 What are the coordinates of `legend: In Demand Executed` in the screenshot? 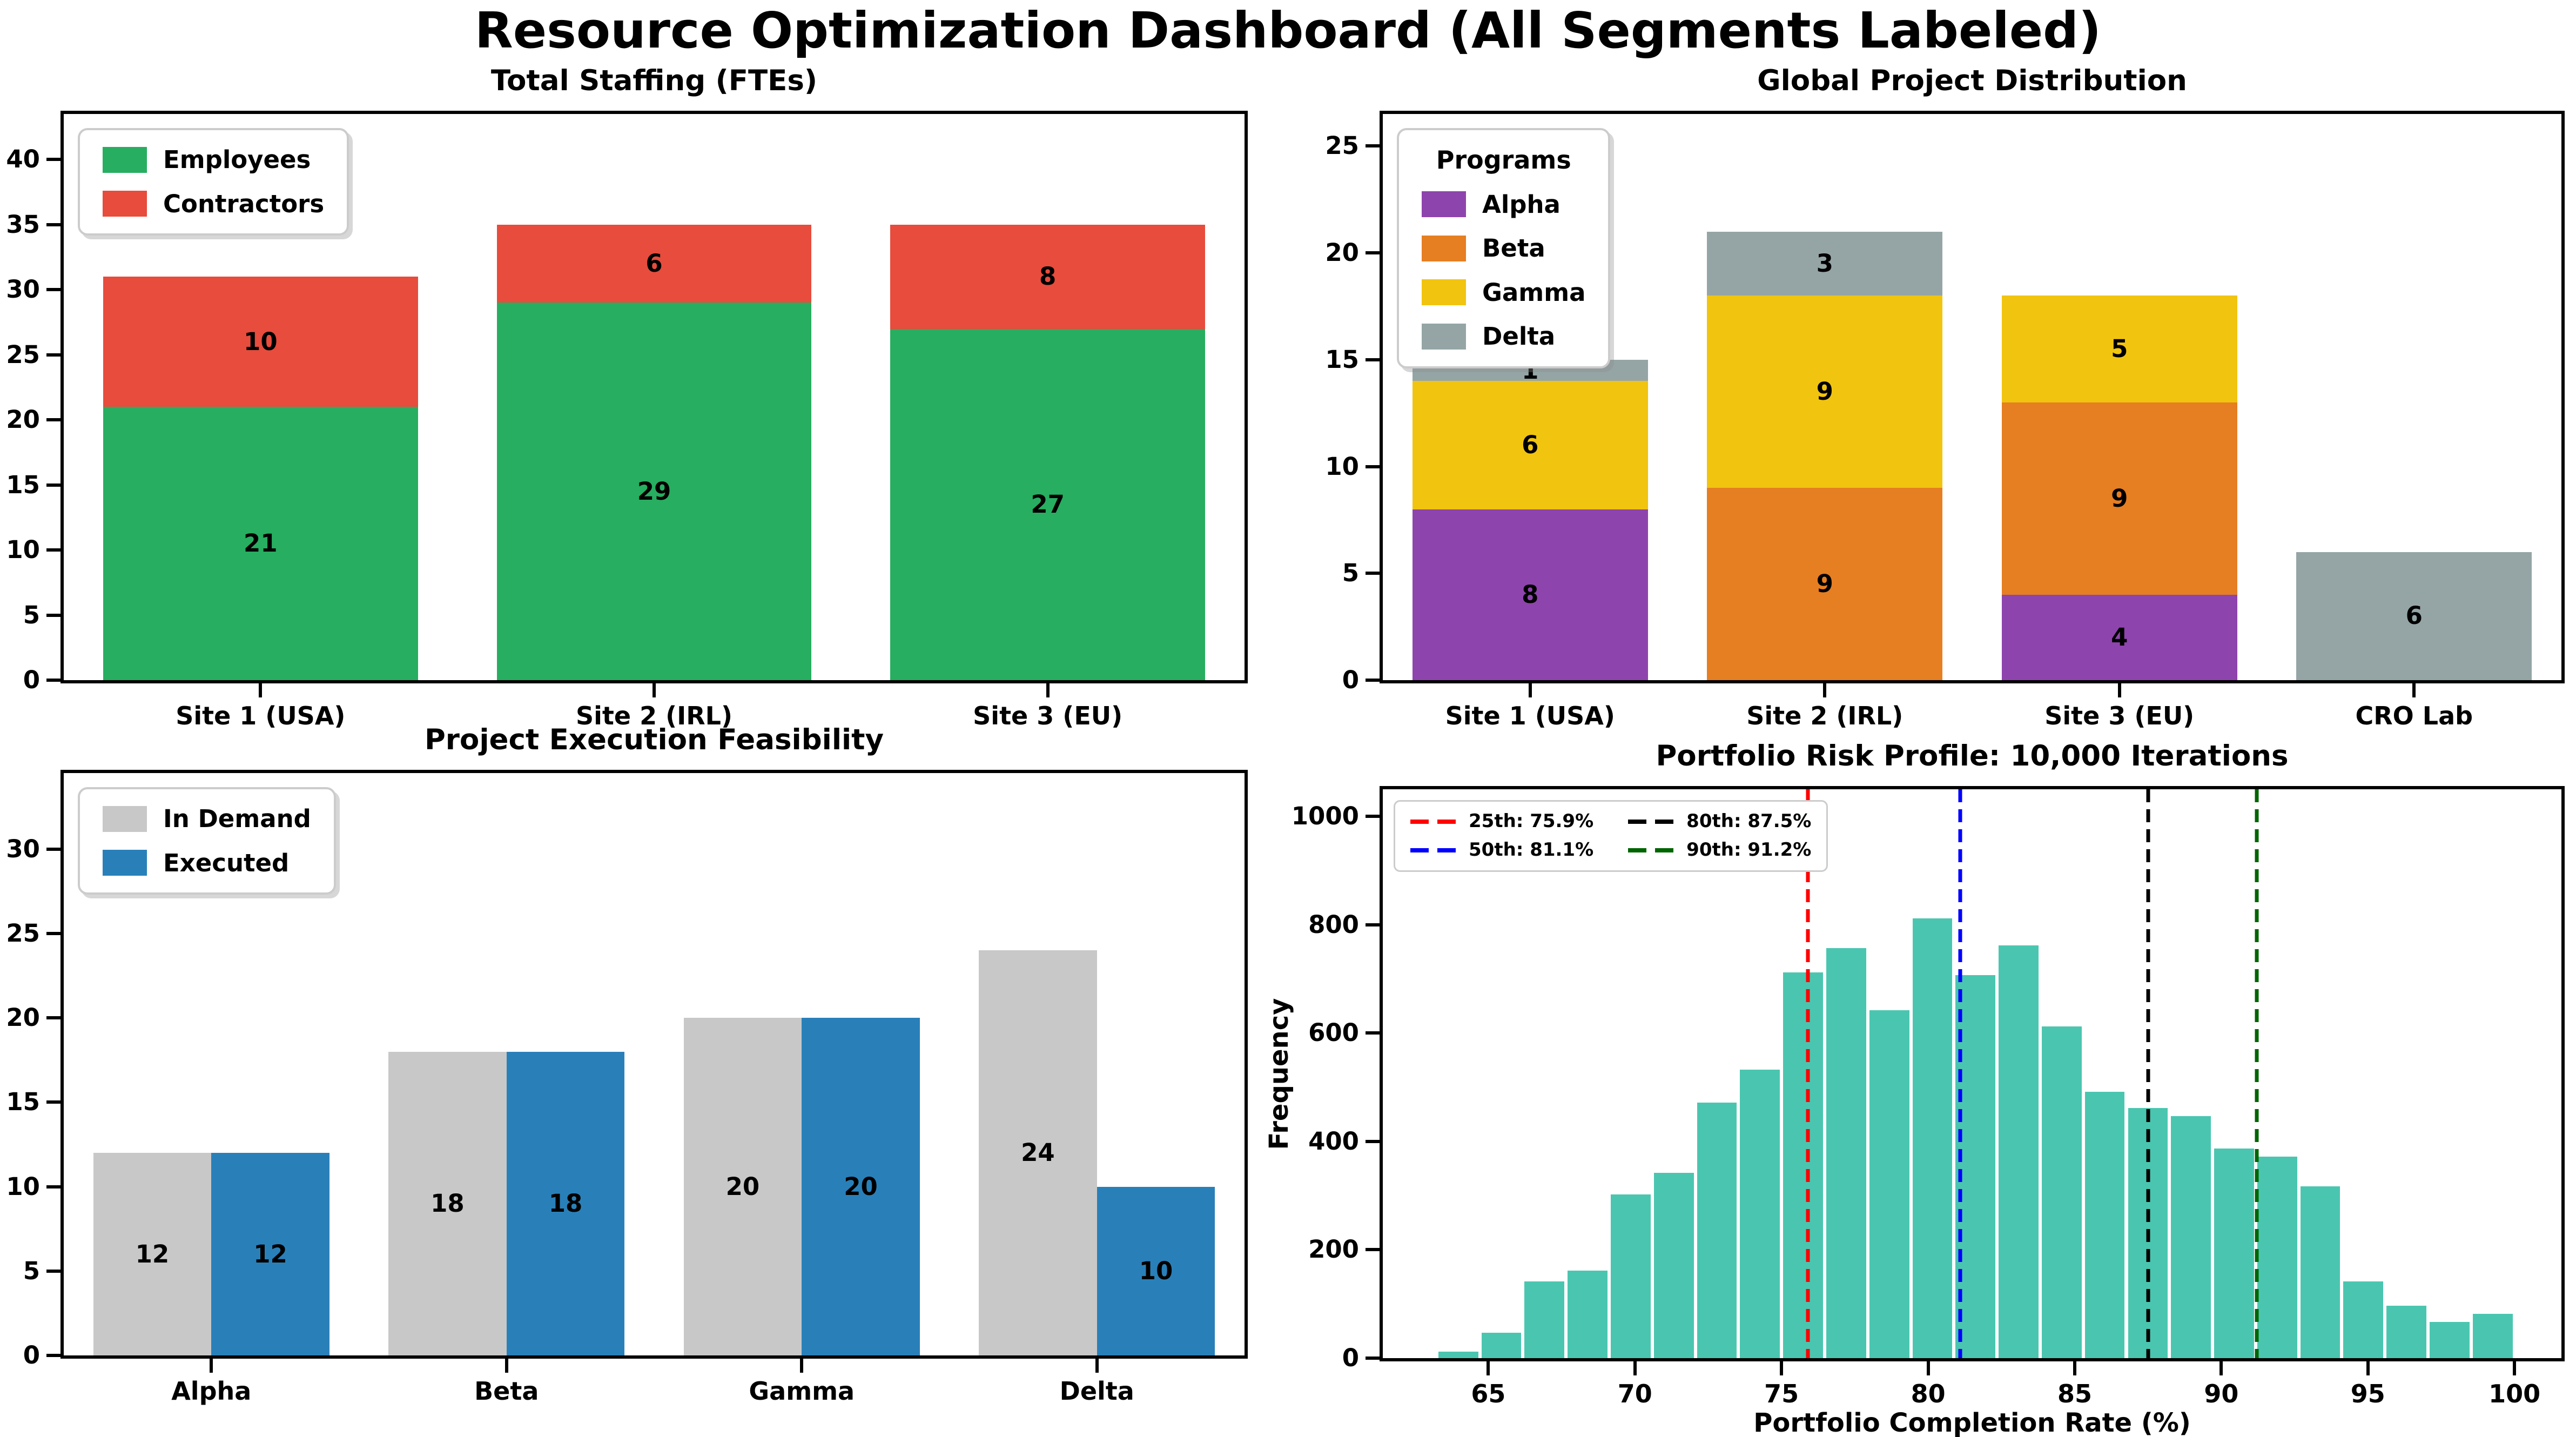 It's located at (207, 841).